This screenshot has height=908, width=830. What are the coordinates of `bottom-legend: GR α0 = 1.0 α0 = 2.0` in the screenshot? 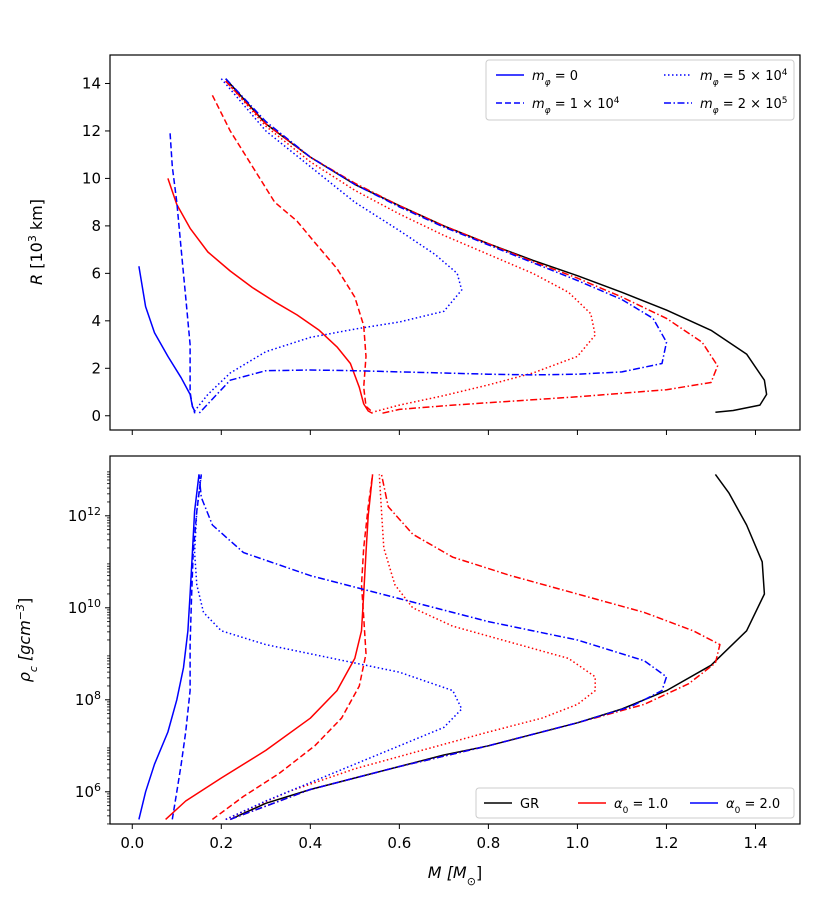 It's located at (635, 803).